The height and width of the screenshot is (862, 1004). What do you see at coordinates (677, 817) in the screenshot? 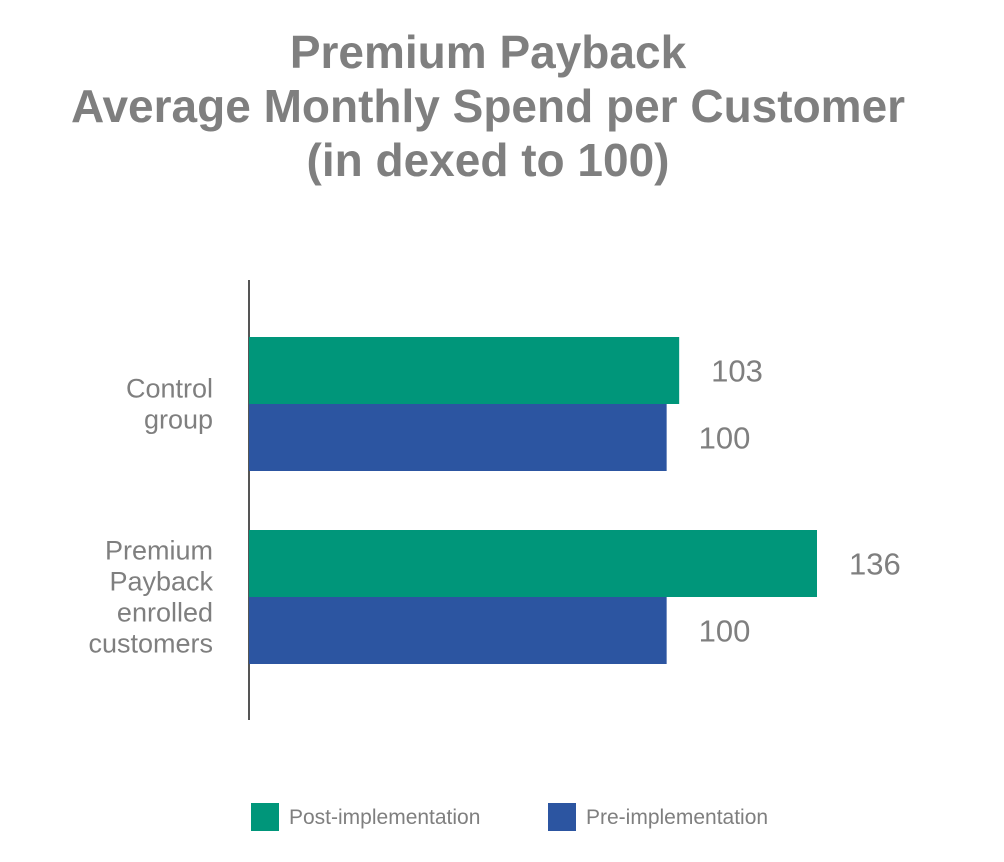
I see `legend-label: Pre-implementation` at bounding box center [677, 817].